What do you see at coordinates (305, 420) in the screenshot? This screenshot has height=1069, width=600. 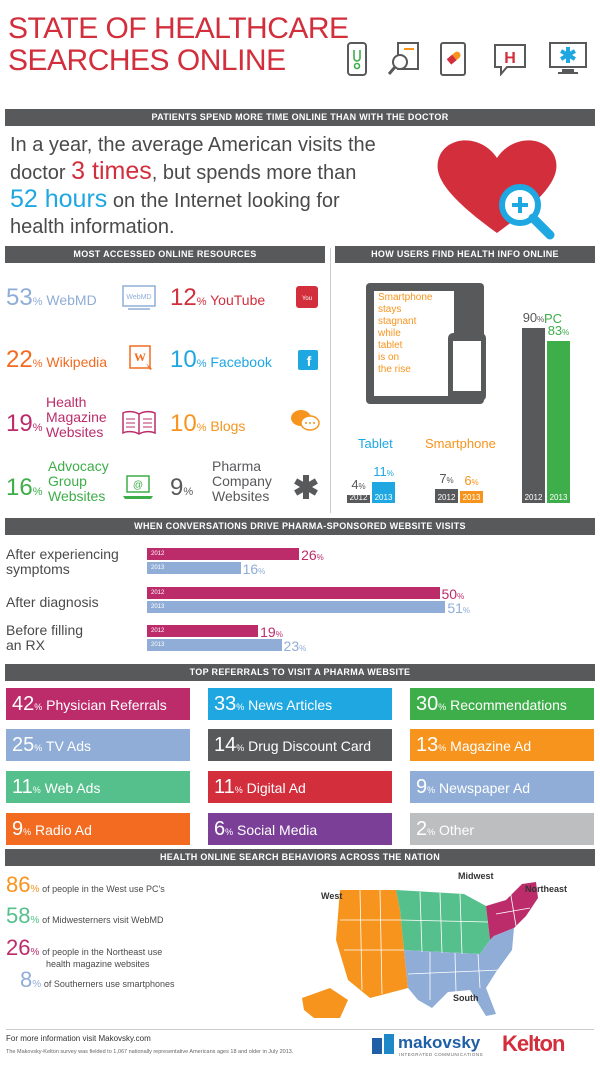 I see `chat-bubbles-icon` at bounding box center [305, 420].